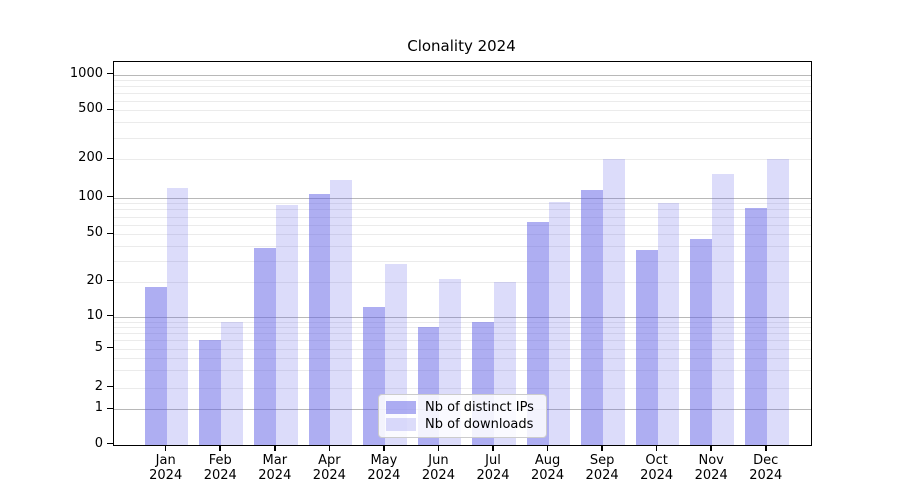 Image resolution: width=900 pixels, height=500 pixels. Describe the element at coordinates (86, 73) in the screenshot. I see `y-axis-tick-label: 1000` at that location.